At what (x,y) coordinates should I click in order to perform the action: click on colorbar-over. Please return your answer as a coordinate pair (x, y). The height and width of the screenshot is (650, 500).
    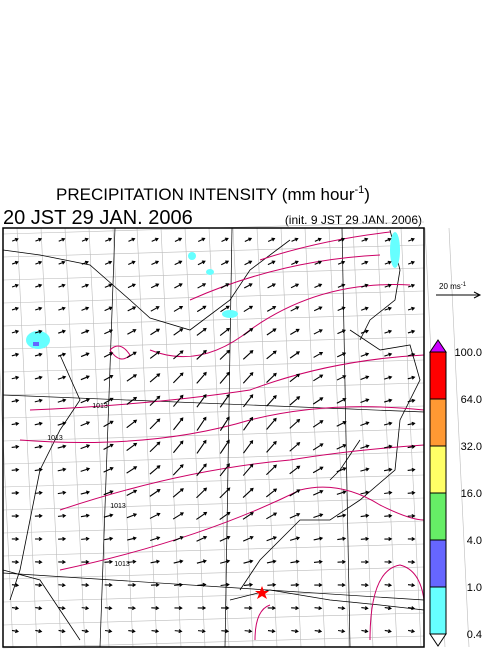
    Looking at the image, I should click on (438, 346).